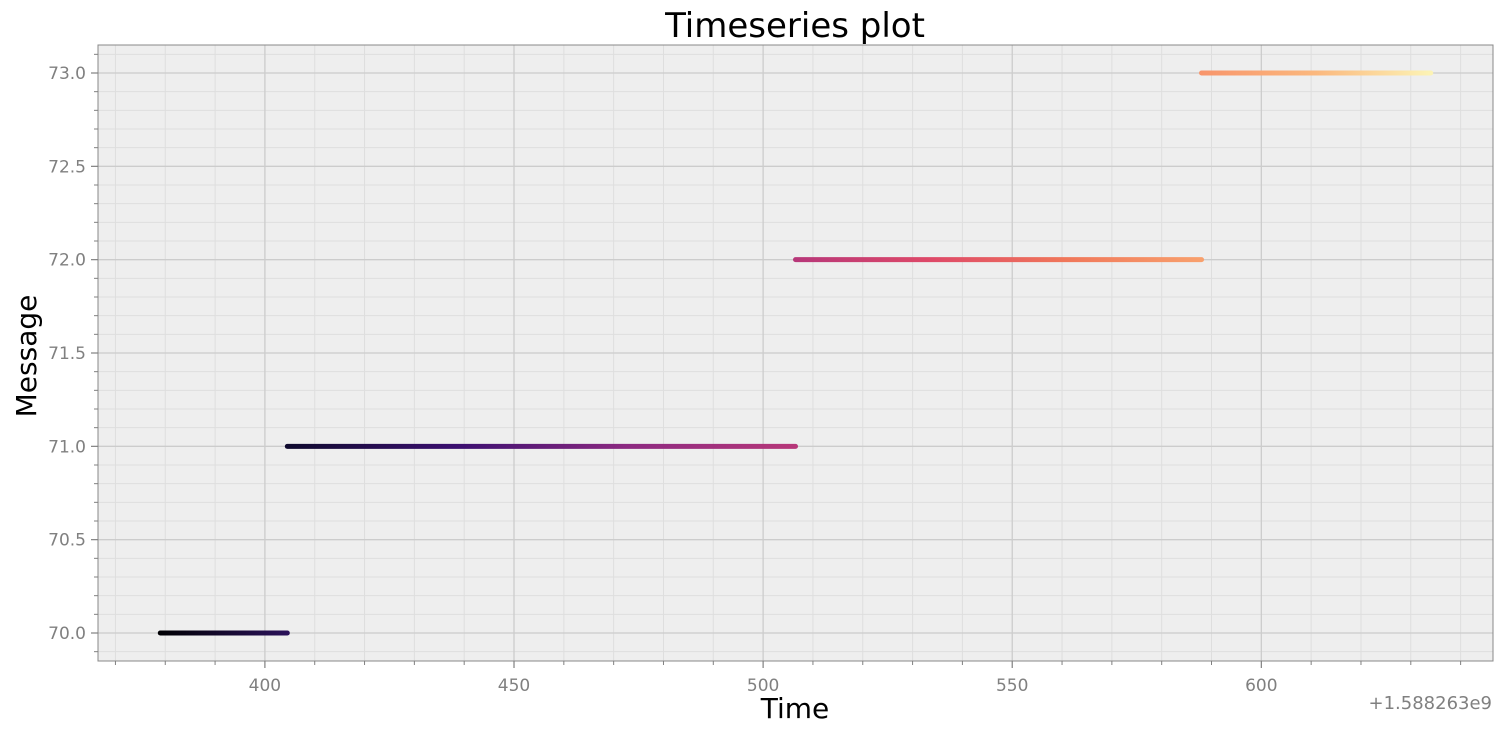 This screenshot has width=1502, height=734. I want to click on x-tick-label: 450, so click(514, 686).